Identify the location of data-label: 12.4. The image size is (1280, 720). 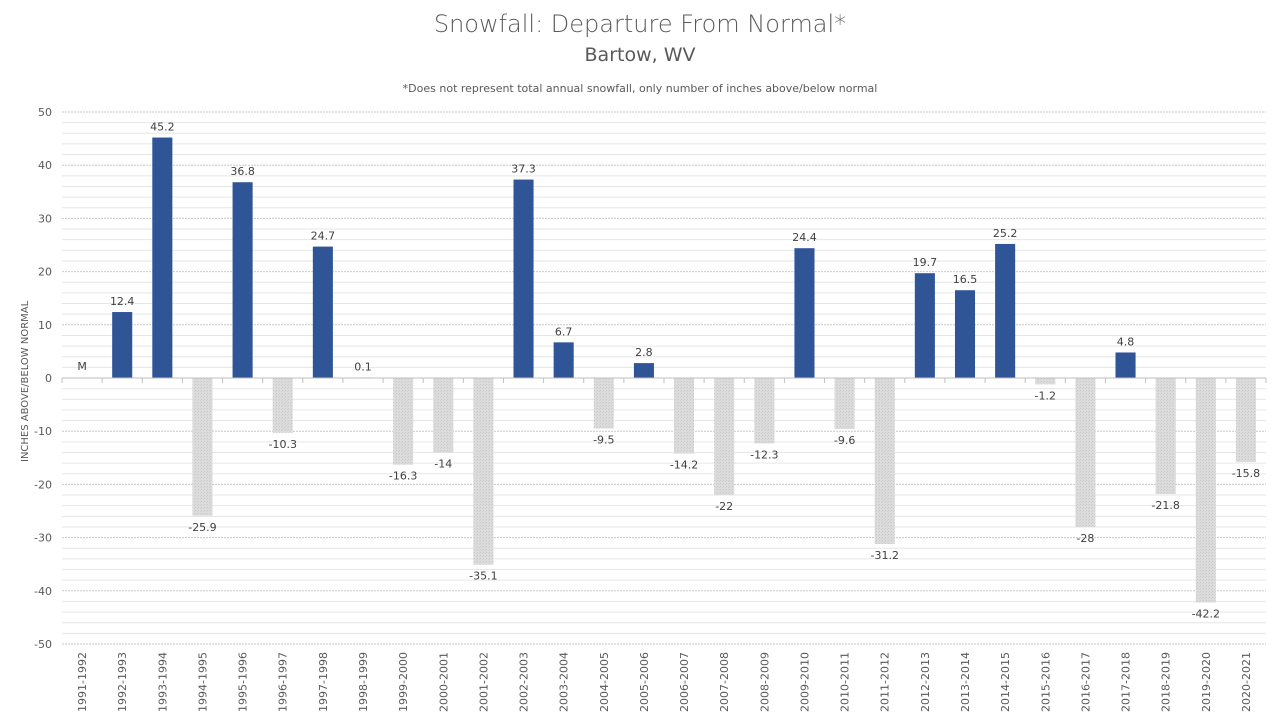
(122, 301).